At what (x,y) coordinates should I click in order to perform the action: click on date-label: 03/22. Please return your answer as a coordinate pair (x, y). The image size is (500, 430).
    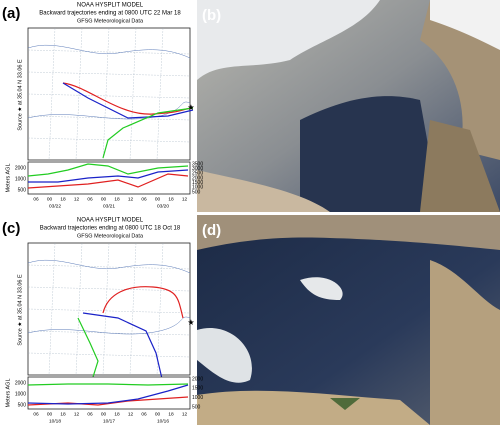
    Looking at the image, I should click on (55, 206).